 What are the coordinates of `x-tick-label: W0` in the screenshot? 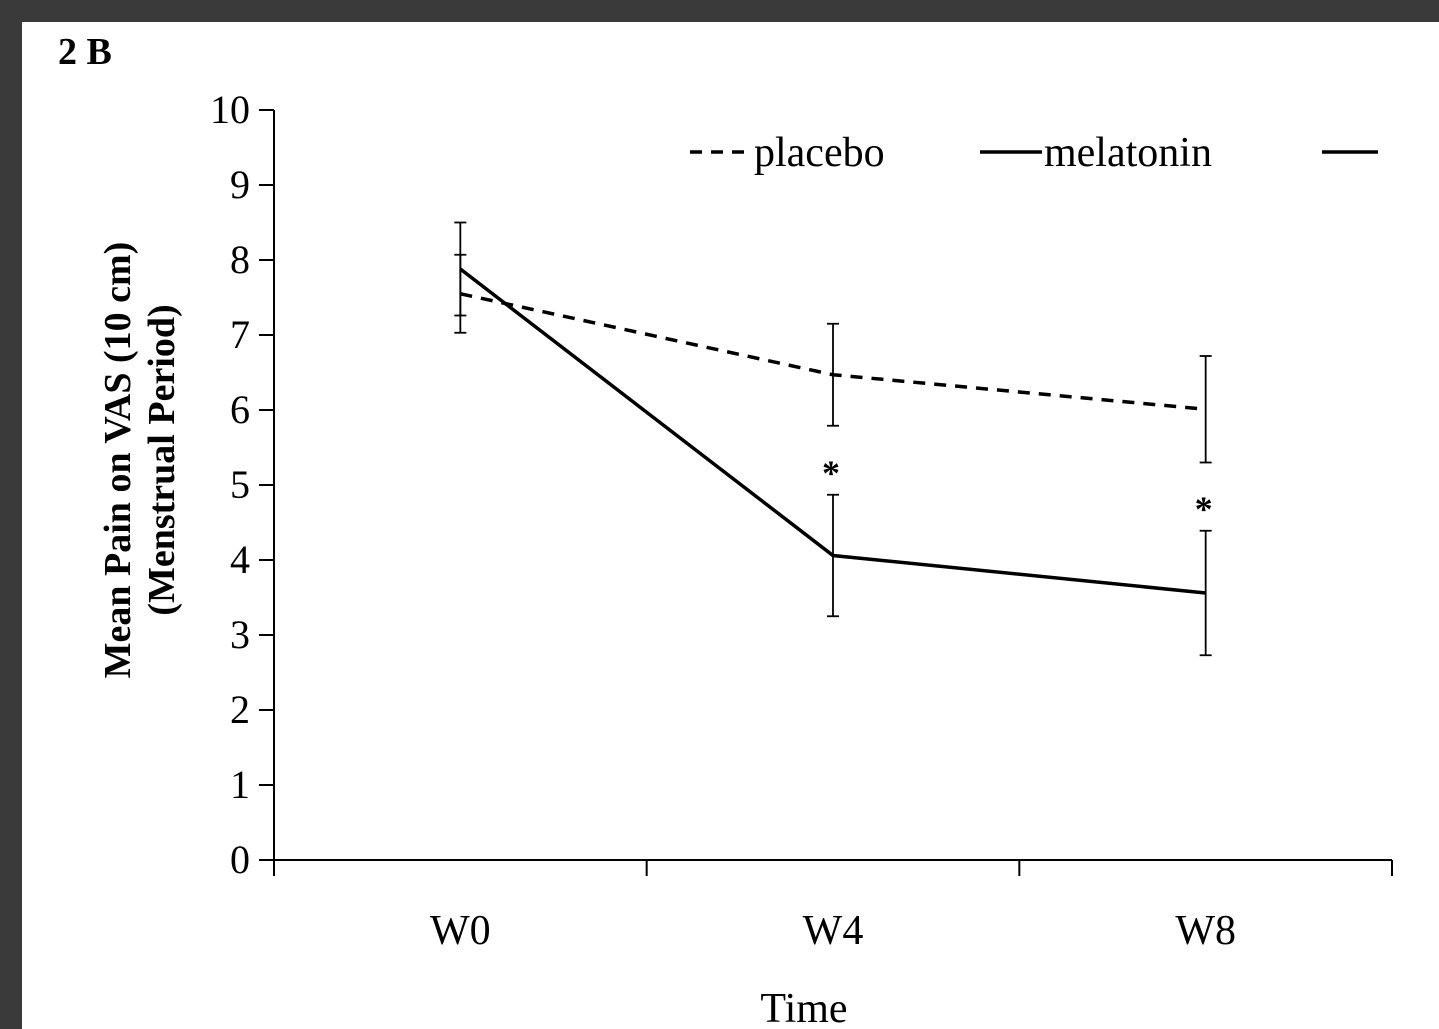 It's located at (460, 931).